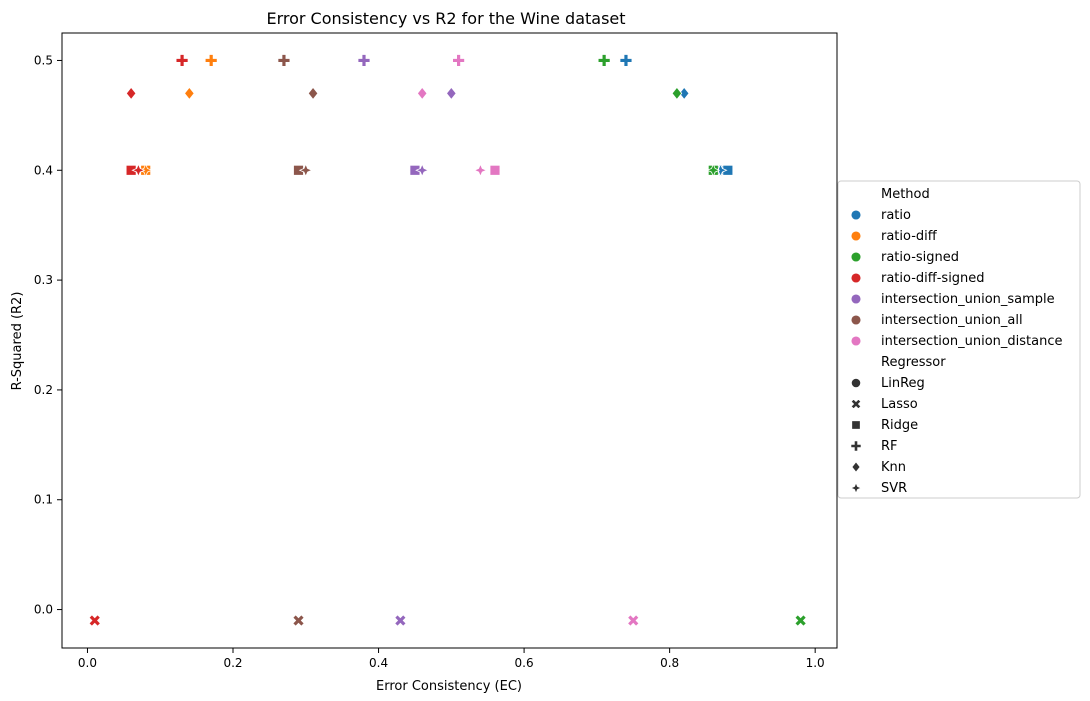 This screenshot has height=701, width=1090. Describe the element at coordinates (856, 446) in the screenshot. I see `legend-marker-rf` at that location.